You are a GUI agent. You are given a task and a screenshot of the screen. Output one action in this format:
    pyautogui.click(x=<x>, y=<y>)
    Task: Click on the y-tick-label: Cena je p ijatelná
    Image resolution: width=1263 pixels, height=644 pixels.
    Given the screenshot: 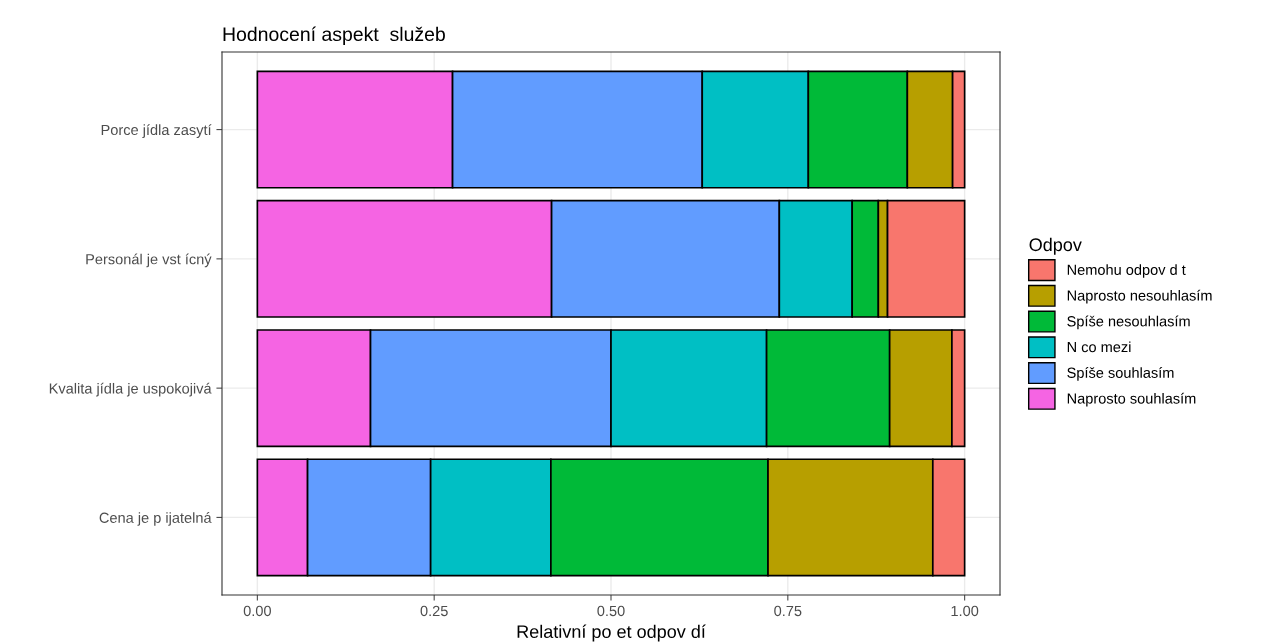 What is the action you would take?
    pyautogui.click(x=155, y=519)
    